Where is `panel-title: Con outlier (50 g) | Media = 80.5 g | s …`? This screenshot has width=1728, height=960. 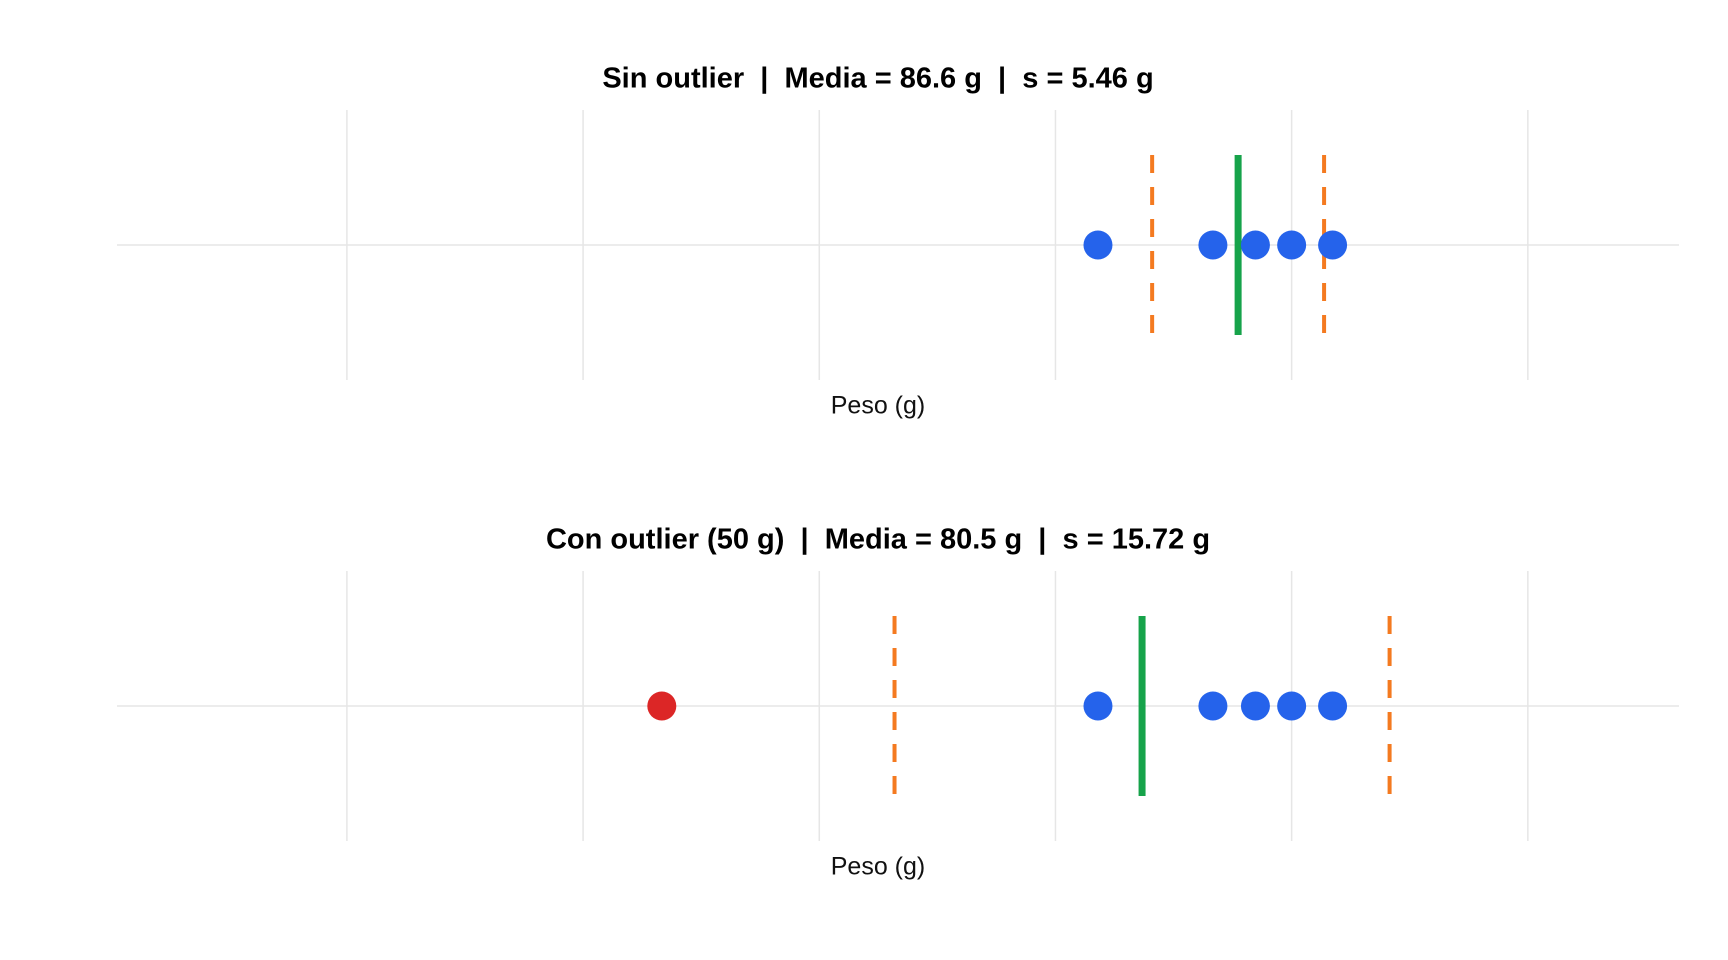 panel-title: Con outlier (50 g) | Media = 80.5 g | s … is located at coordinates (878, 540).